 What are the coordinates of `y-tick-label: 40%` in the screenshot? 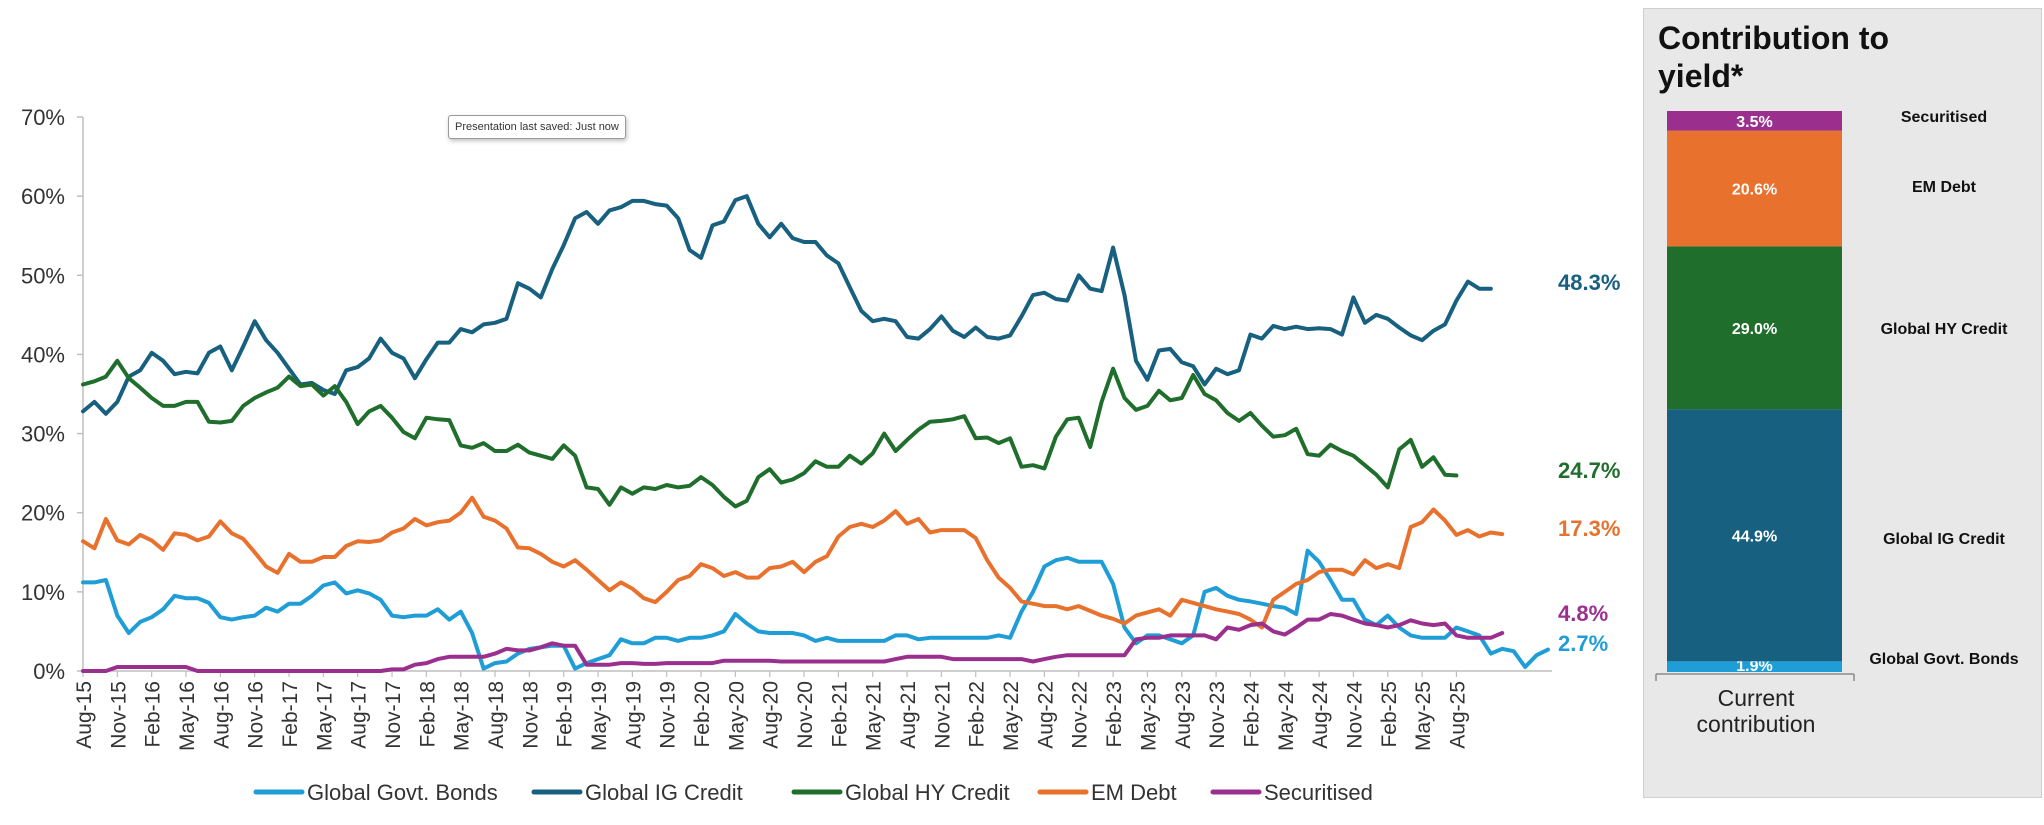 It's located at (43, 354).